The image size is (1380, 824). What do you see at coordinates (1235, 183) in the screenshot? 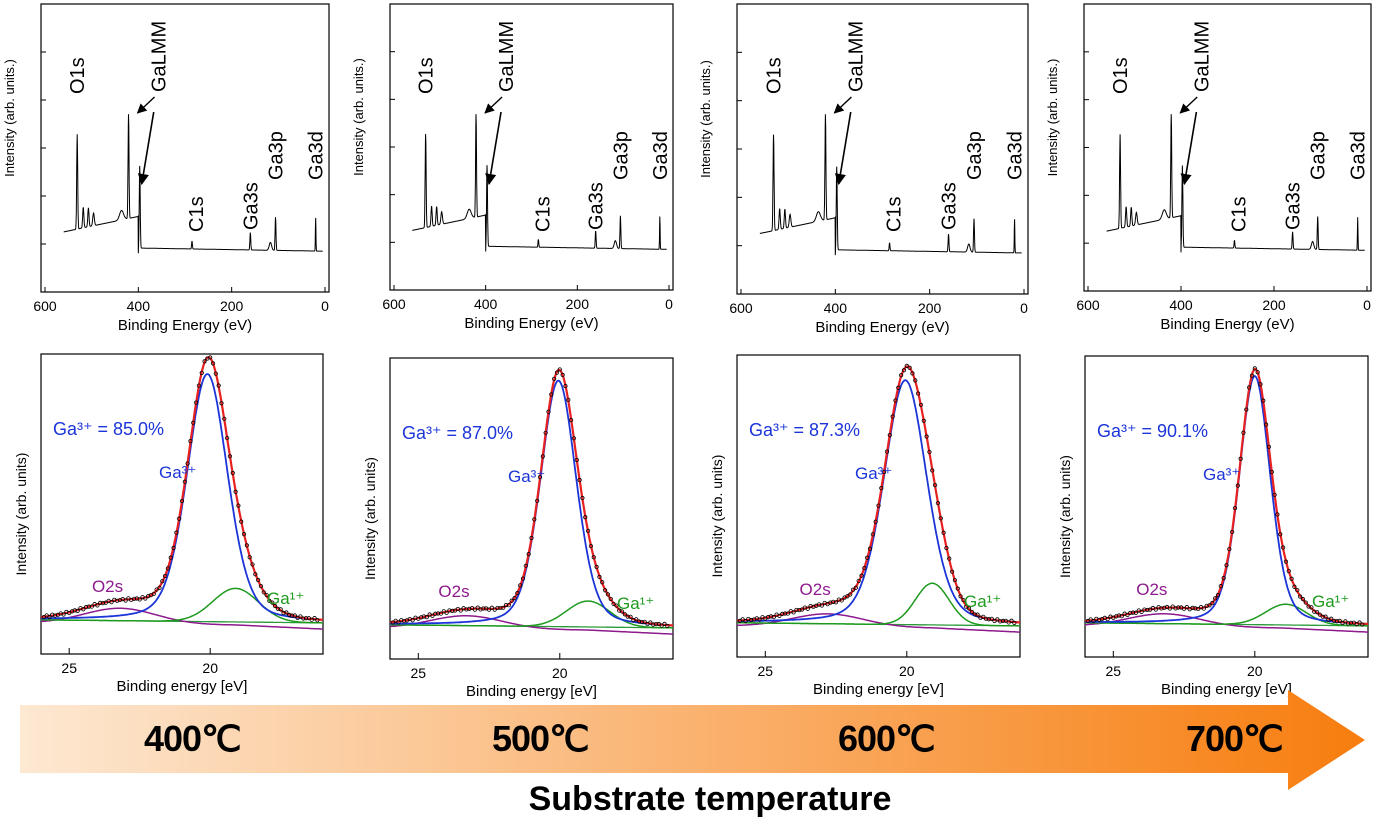
I see `survey-spectrum-line` at bounding box center [1235, 183].